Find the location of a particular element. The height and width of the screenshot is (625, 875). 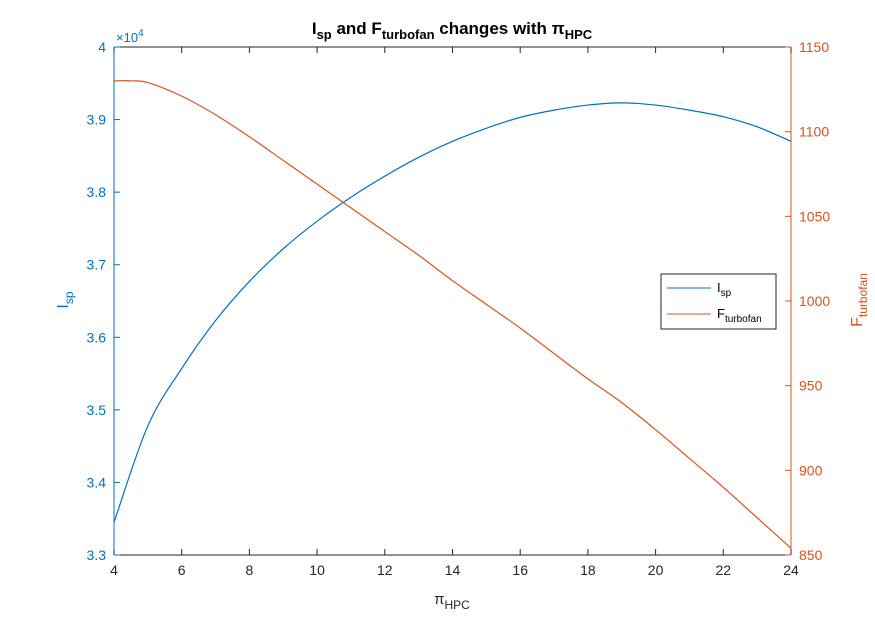

left-axis-exponent: ×10⁴ is located at coordinates (130, 36).